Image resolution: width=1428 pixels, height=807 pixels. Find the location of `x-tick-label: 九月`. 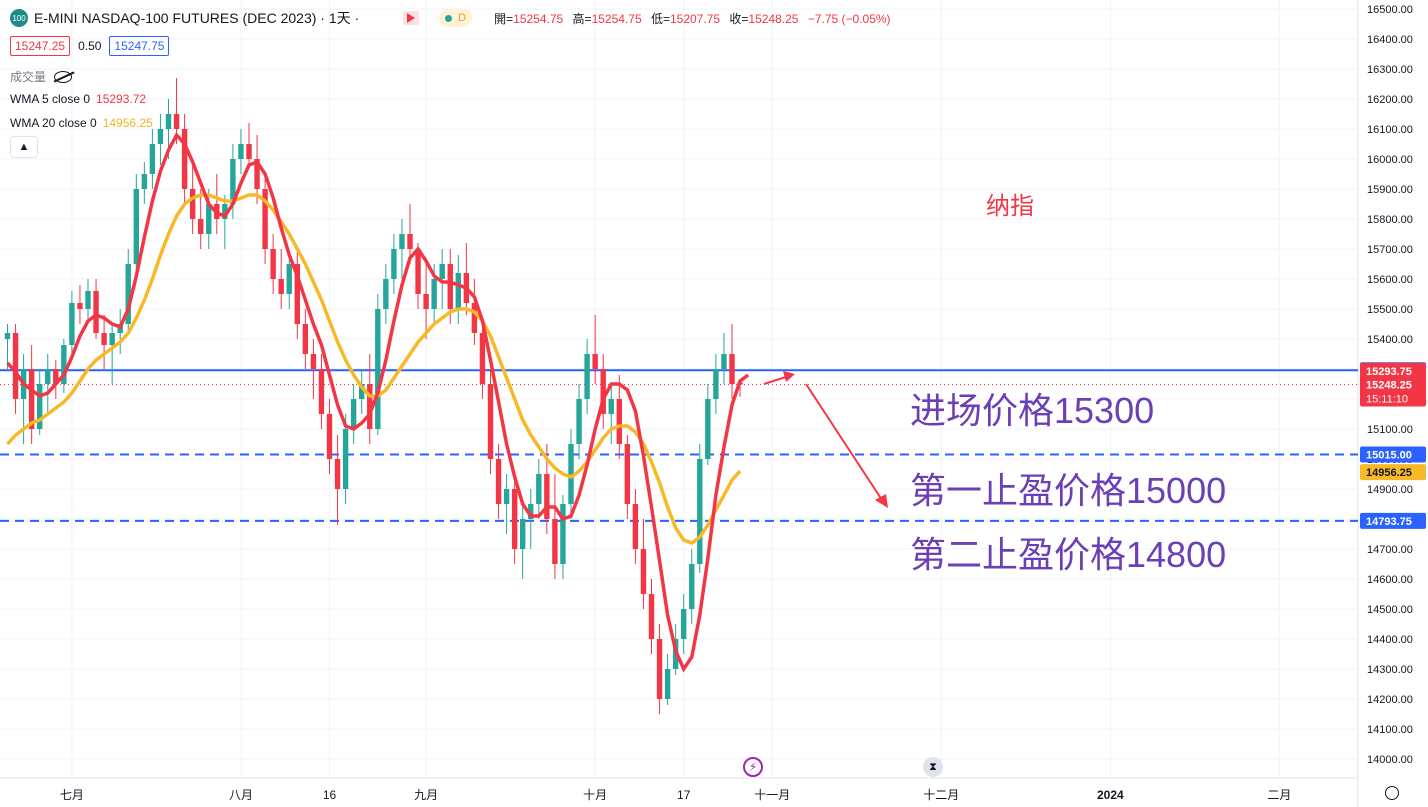

x-tick-label: 九月 is located at coordinates (426, 795).